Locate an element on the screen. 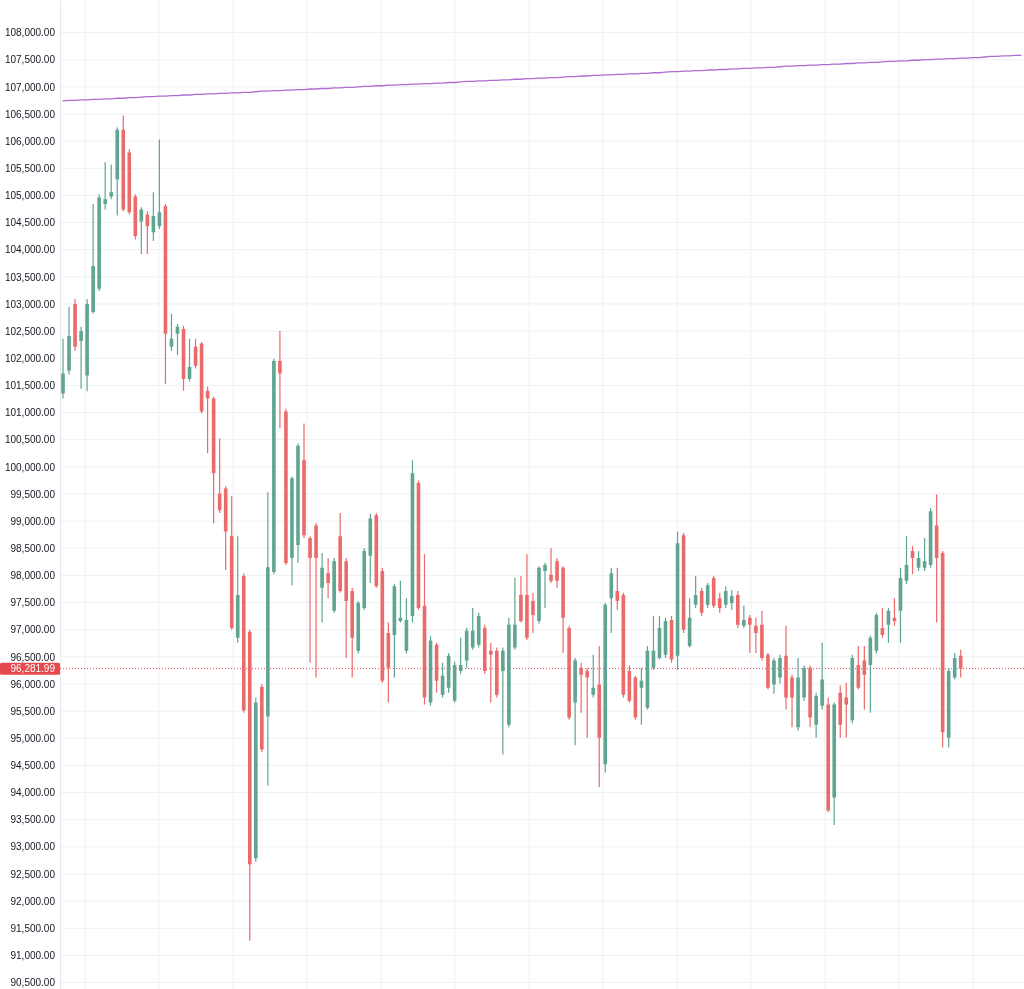 The image size is (1024, 989). y-tick-label: 98,500.00 is located at coordinates (33, 548).